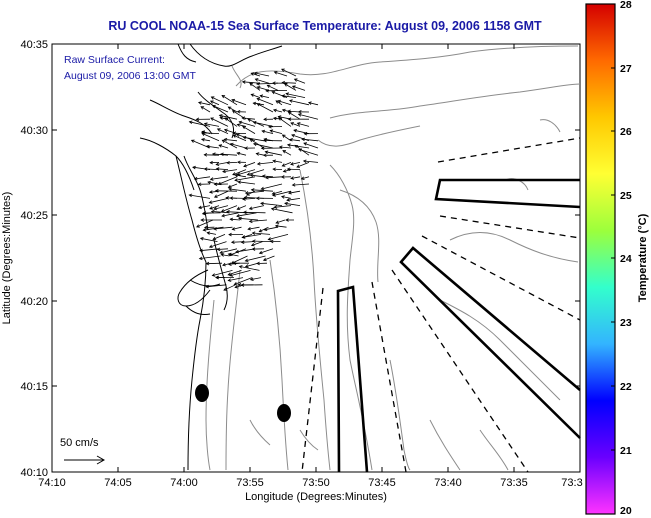 This screenshot has height=518, width=651. What do you see at coordinates (79, 443) in the screenshot?
I see `scale-label: 50 cm/s` at bounding box center [79, 443].